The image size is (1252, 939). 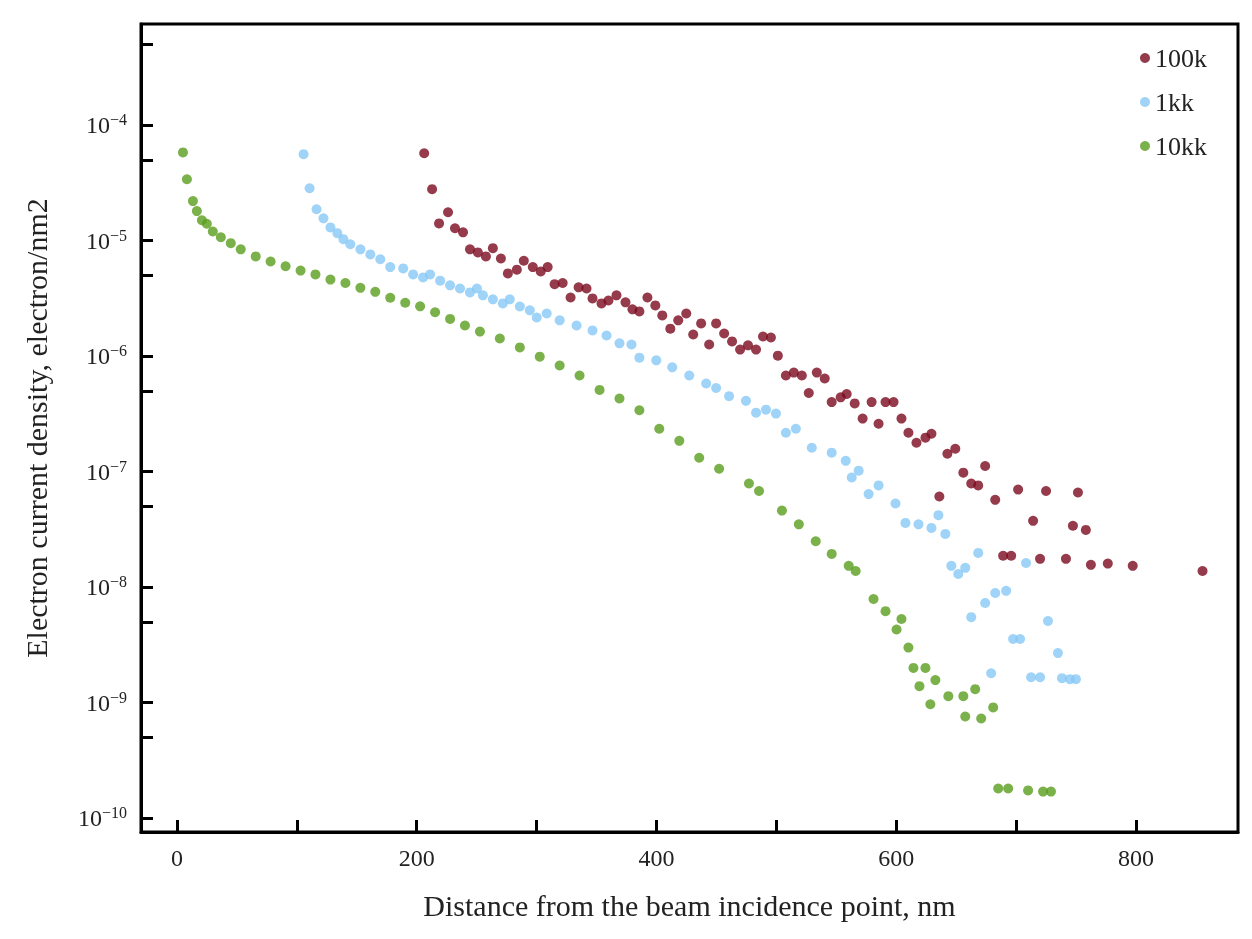 What do you see at coordinates (1136, 858) in the screenshot?
I see `x-tick-label: 800` at bounding box center [1136, 858].